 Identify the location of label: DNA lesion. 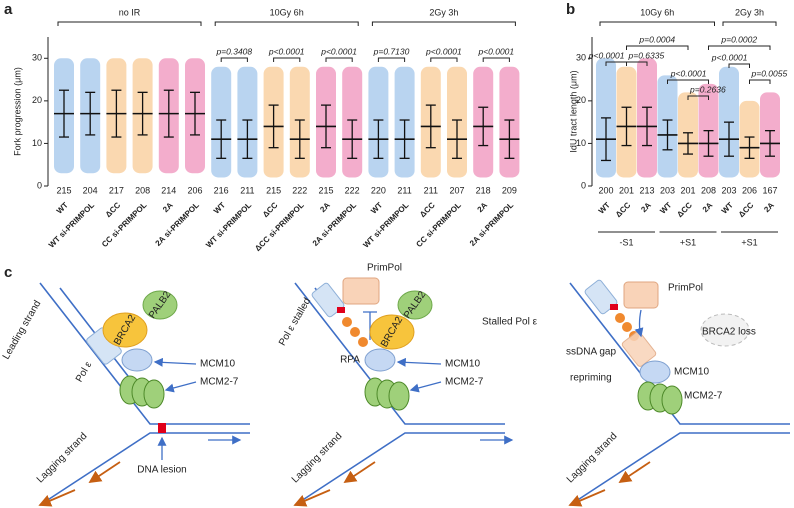
(161, 470).